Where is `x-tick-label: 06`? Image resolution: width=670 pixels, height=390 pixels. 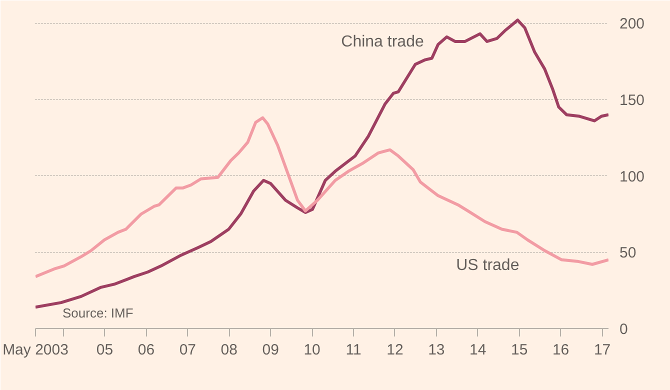 x-tick-label: 06 is located at coordinates (146, 350).